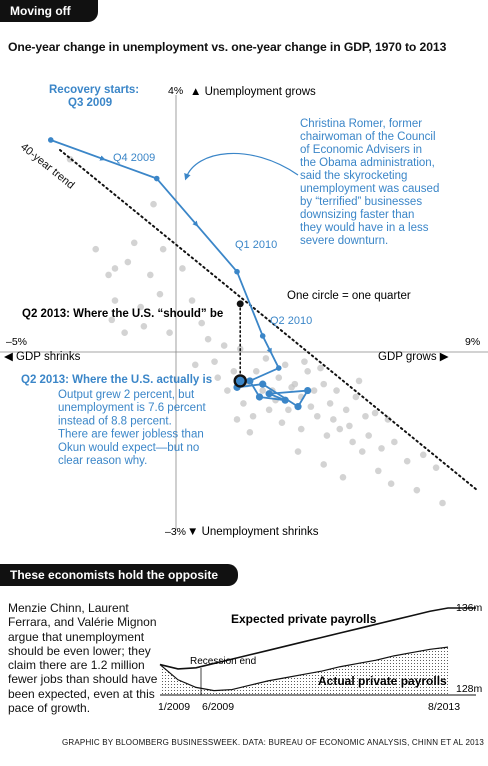 The width and height of the screenshot is (488, 766). What do you see at coordinates (240, 304) in the screenshot?
I see `q2-2013-should-point` at bounding box center [240, 304].